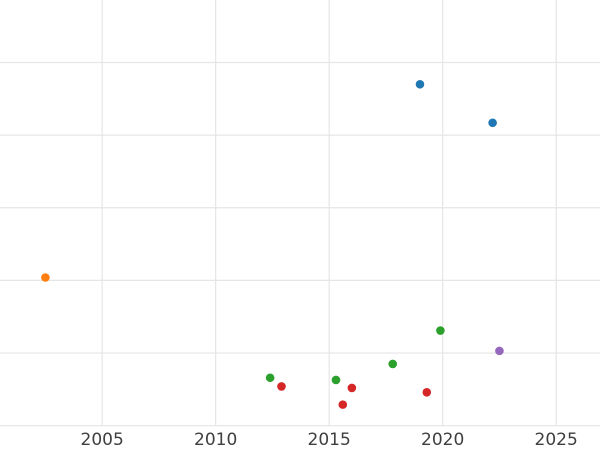 The height and width of the screenshot is (450, 600). Describe the element at coordinates (329, 440) in the screenshot. I see `x-tick-label: 2015` at that location.